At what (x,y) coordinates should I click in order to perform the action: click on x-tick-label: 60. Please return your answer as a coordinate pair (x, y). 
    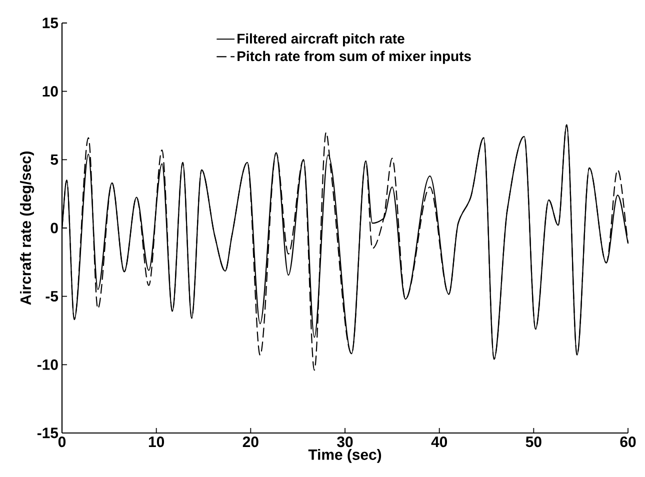
    Looking at the image, I should click on (628, 442).